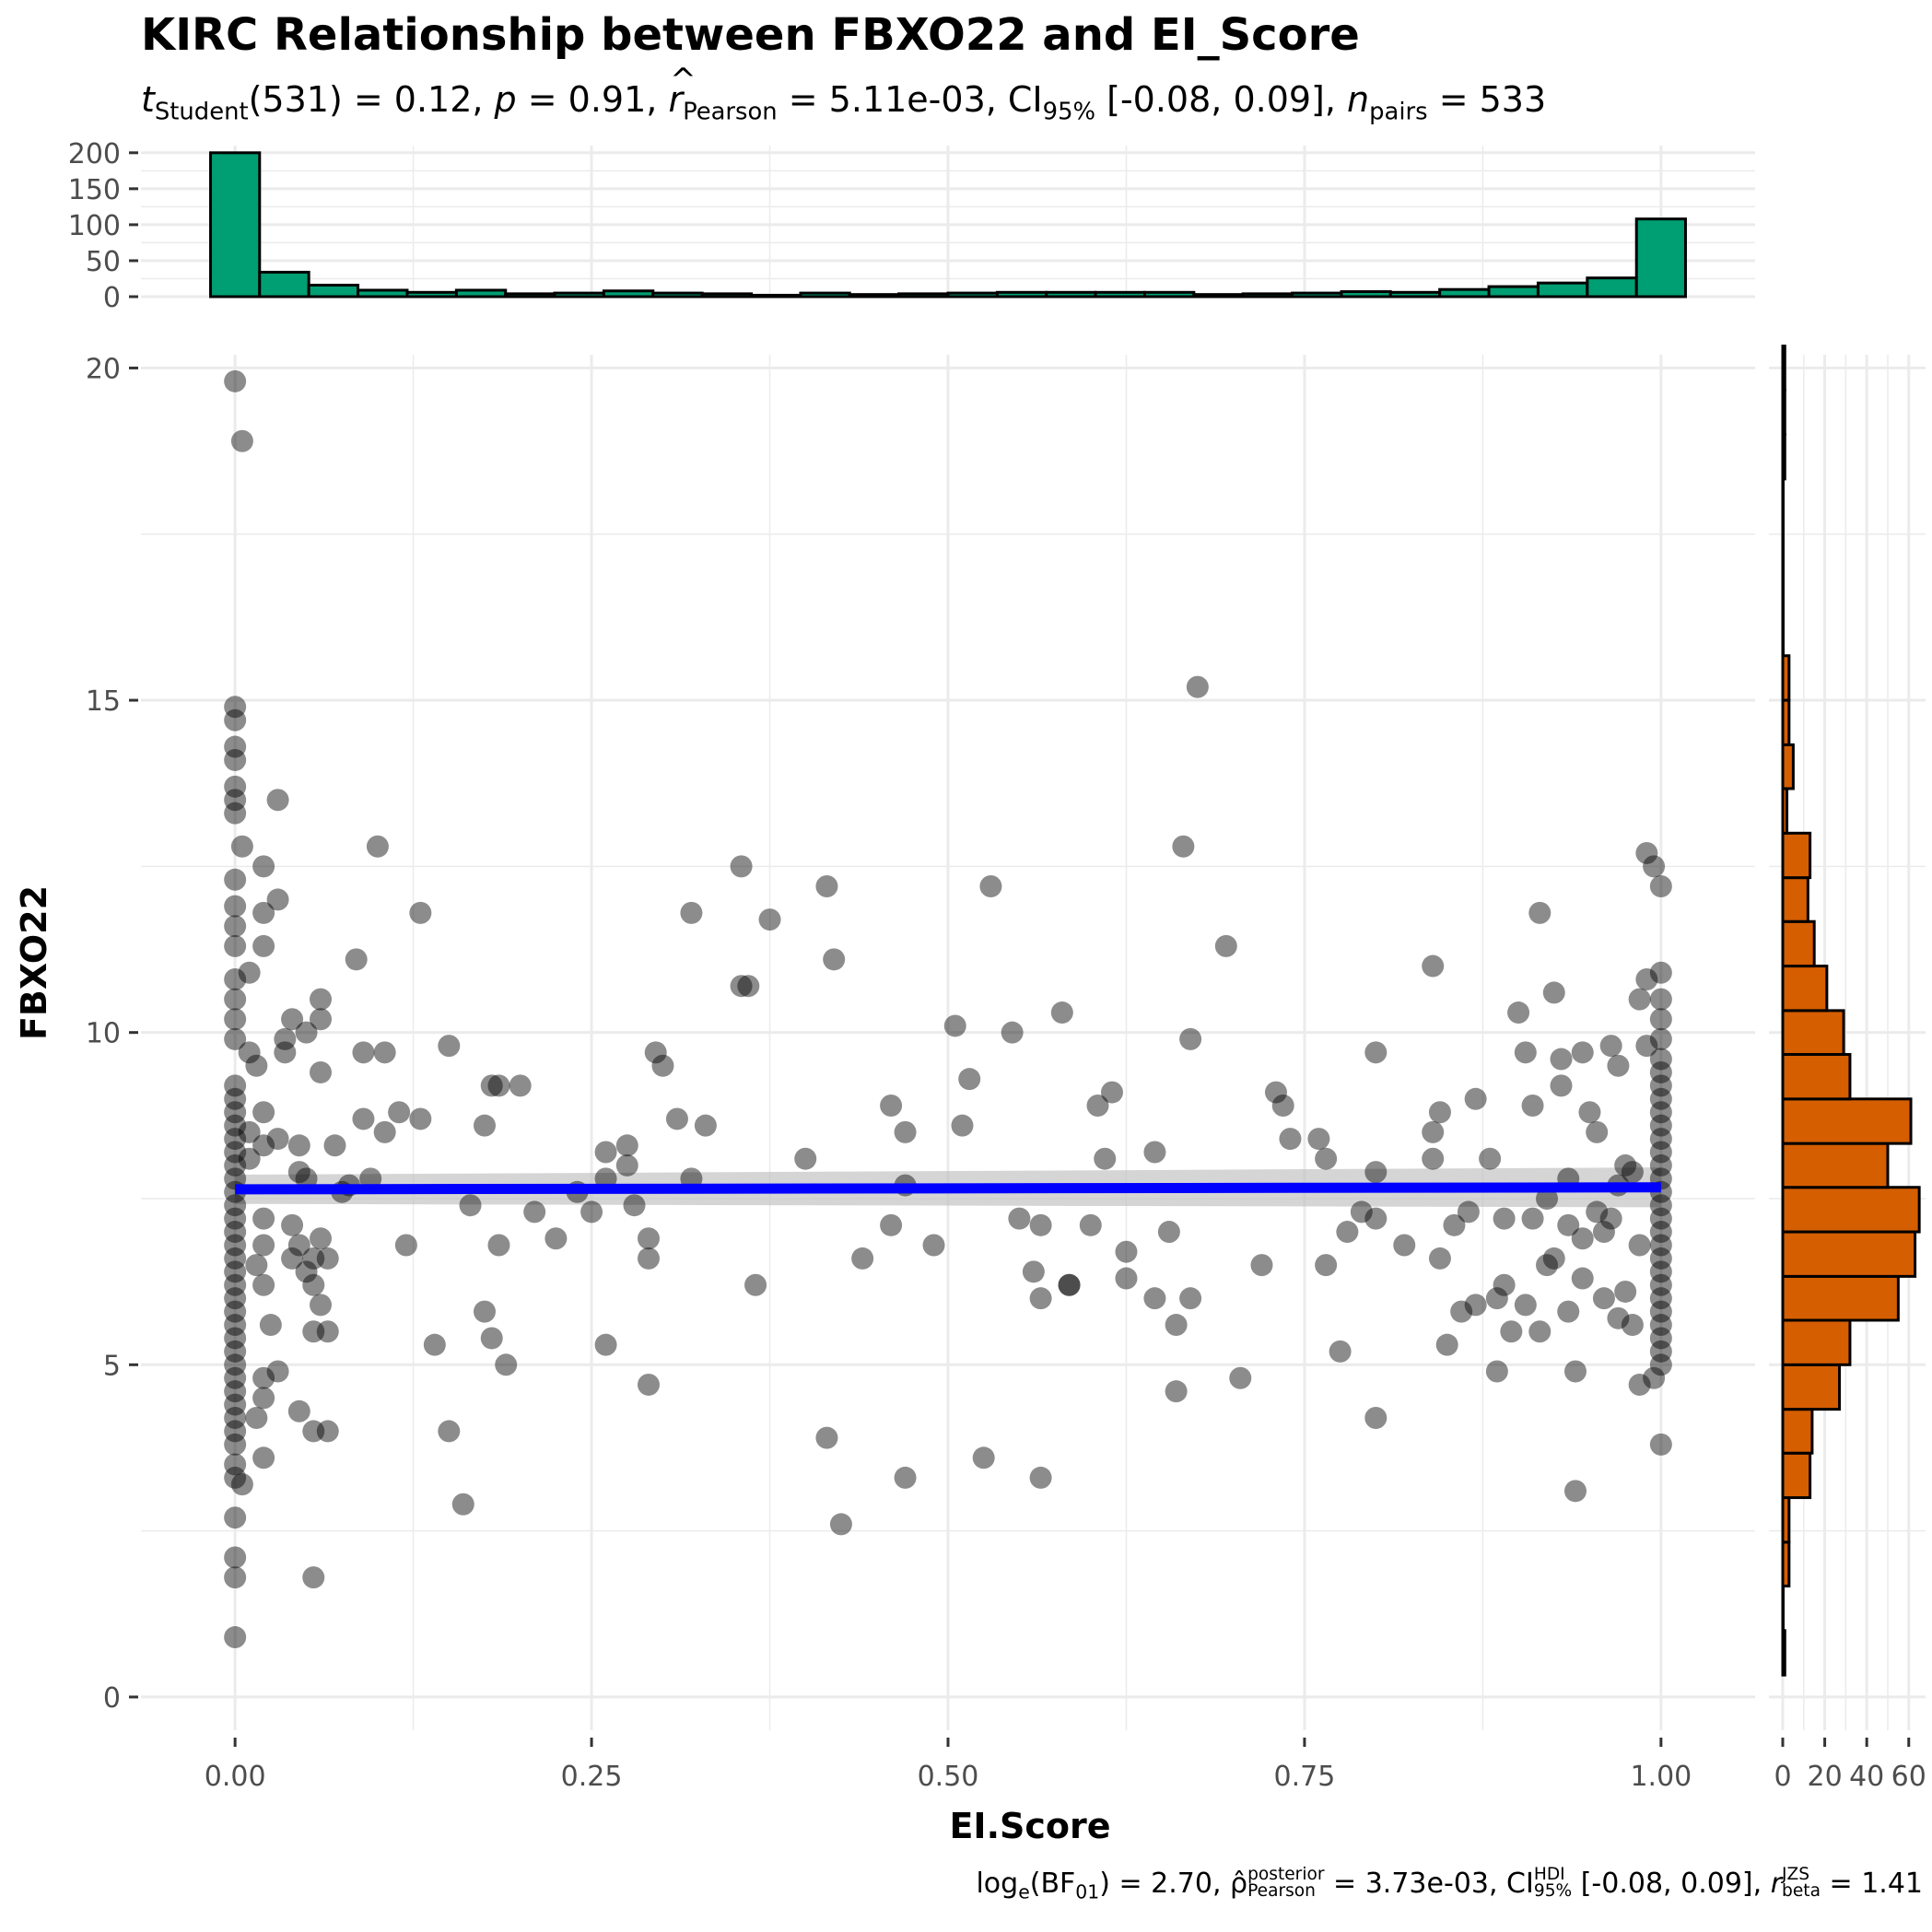 The image size is (1932, 1932). Describe the element at coordinates (1052, 1883) in the screenshot. I see `bf-text: (BF` at that location.